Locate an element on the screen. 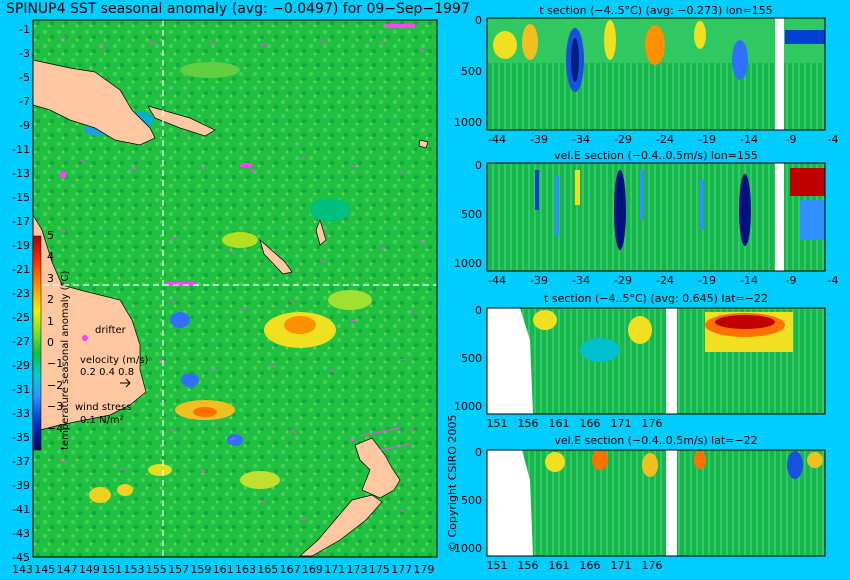  map-y-tick: -25 is located at coordinates (21, 317).